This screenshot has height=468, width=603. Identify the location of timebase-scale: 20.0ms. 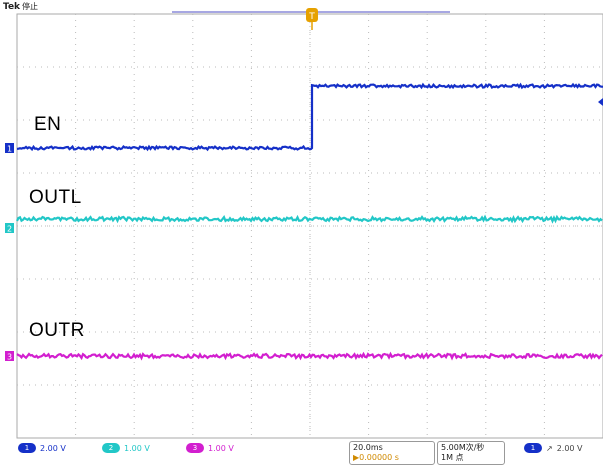
(392, 448).